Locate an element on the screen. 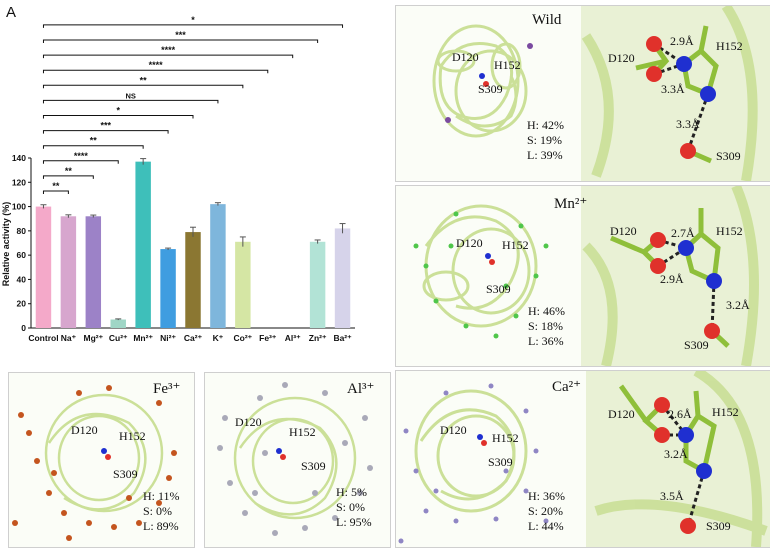 The image size is (770, 549). ca-zoom-h152: H152 is located at coordinates (725, 412).